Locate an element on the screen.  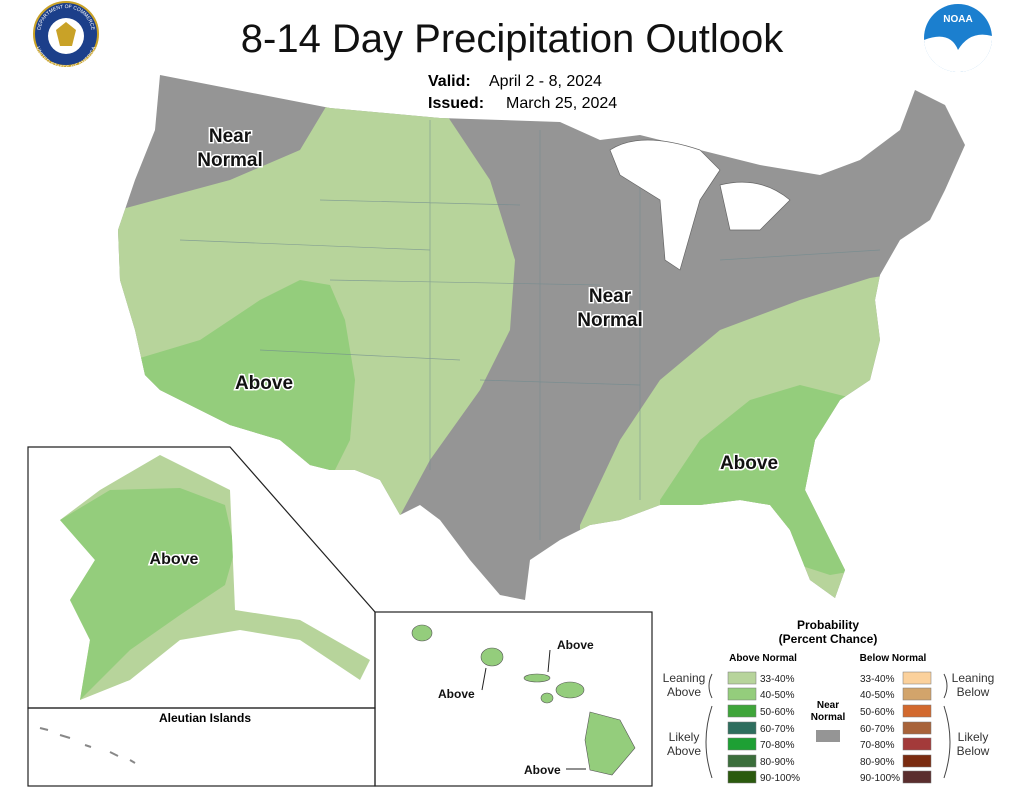
title: 8-14 Day Precipitation Outlook is located at coordinates (513, 39).